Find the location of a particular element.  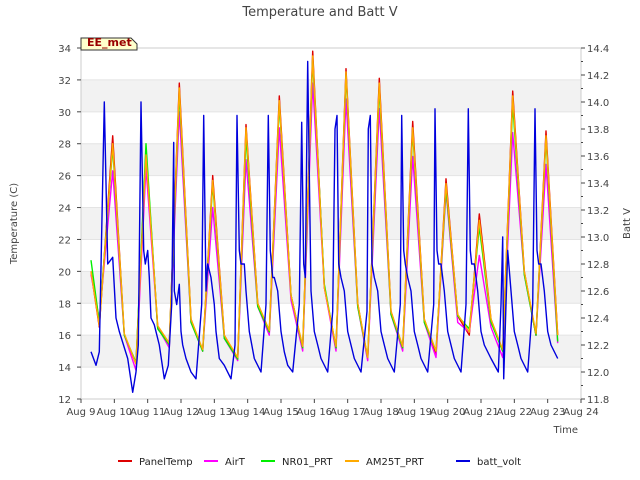

legend-label: NR01_PRT is located at coordinates (307, 462).